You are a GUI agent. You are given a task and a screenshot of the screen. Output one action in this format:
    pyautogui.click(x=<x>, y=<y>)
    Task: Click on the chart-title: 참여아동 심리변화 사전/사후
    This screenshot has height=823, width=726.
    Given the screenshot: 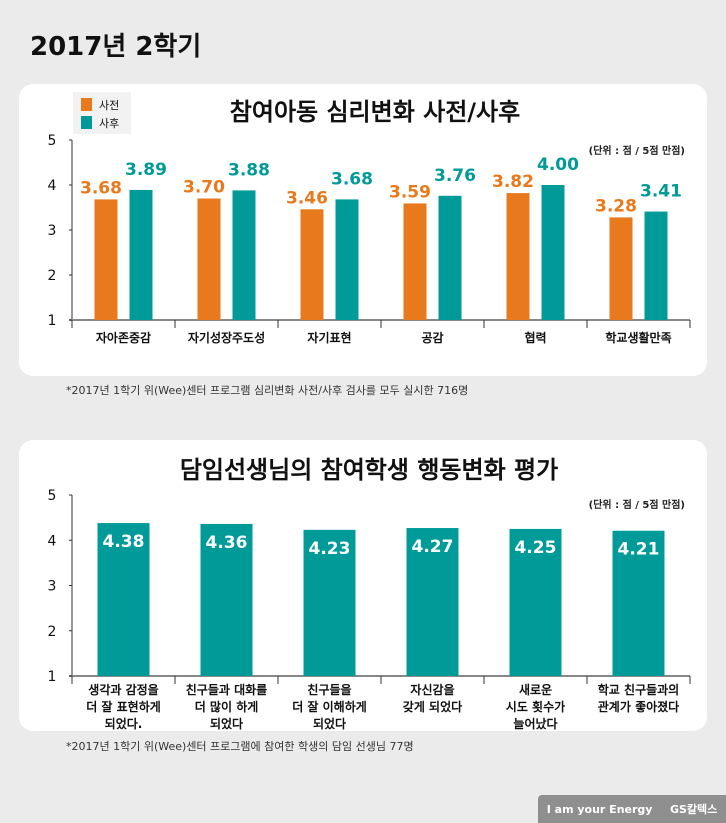 What is the action you would take?
    pyautogui.click(x=375, y=112)
    